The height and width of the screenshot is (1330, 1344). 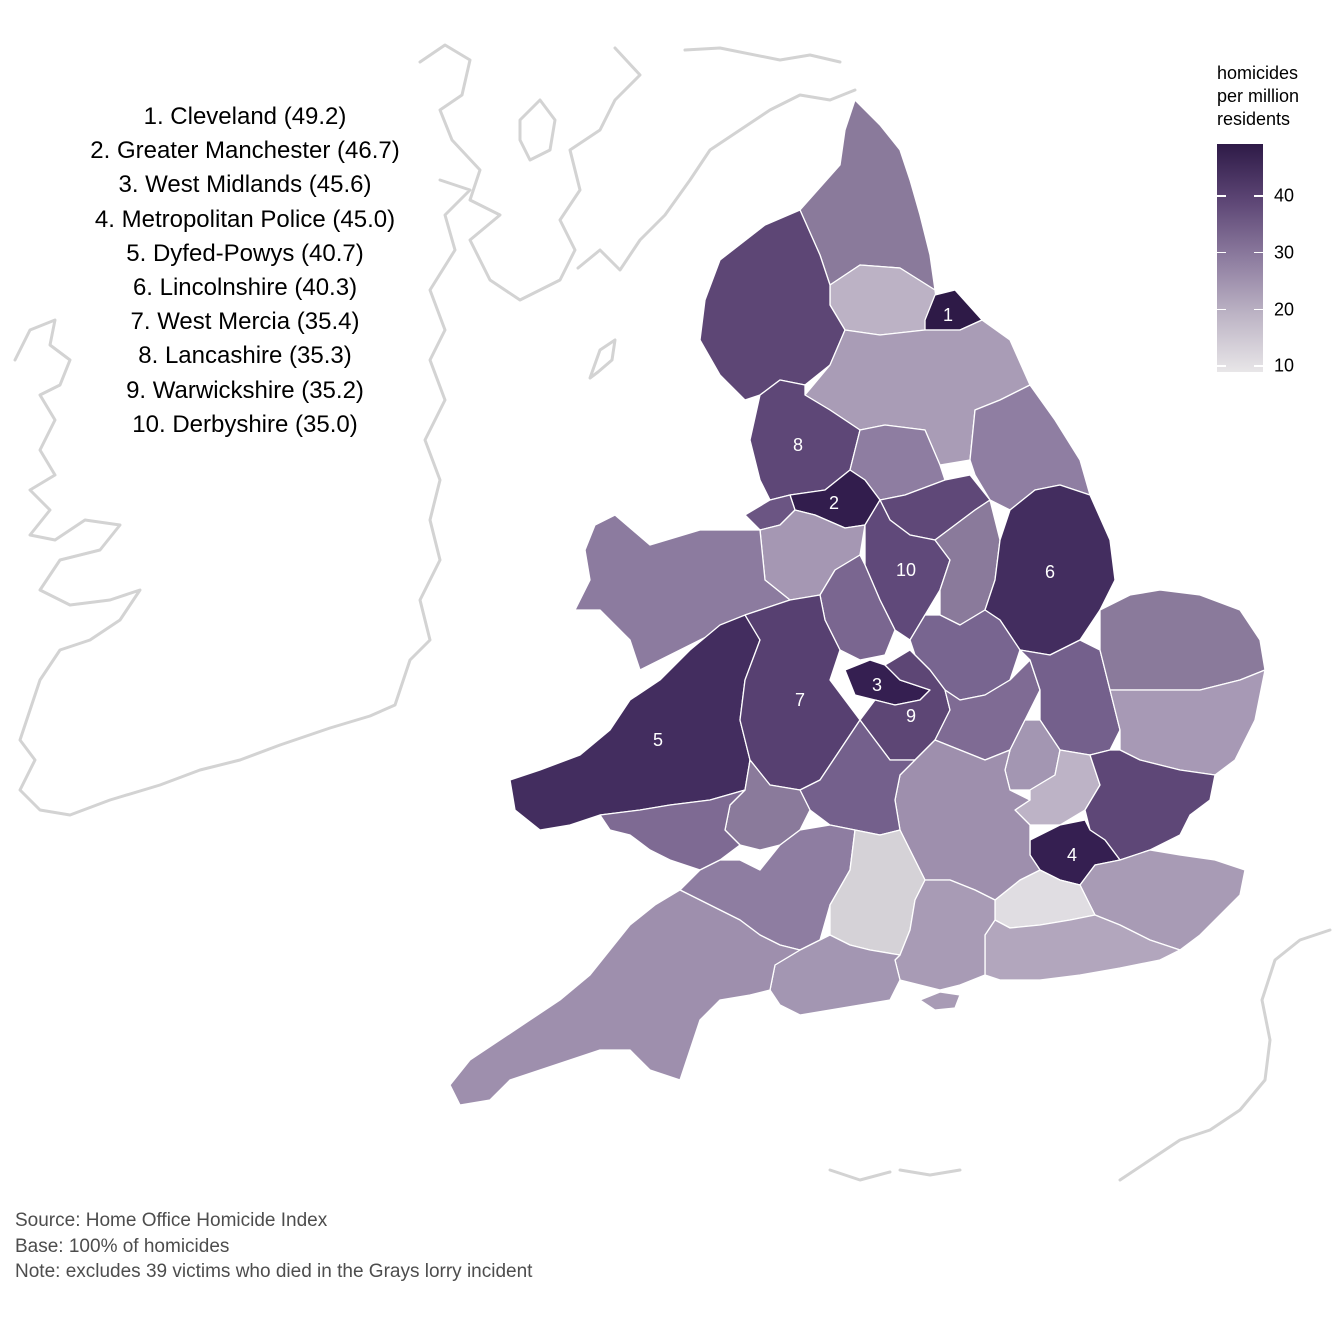 What do you see at coordinates (940, 1001) in the screenshot?
I see `region-isle-of-wight` at bounding box center [940, 1001].